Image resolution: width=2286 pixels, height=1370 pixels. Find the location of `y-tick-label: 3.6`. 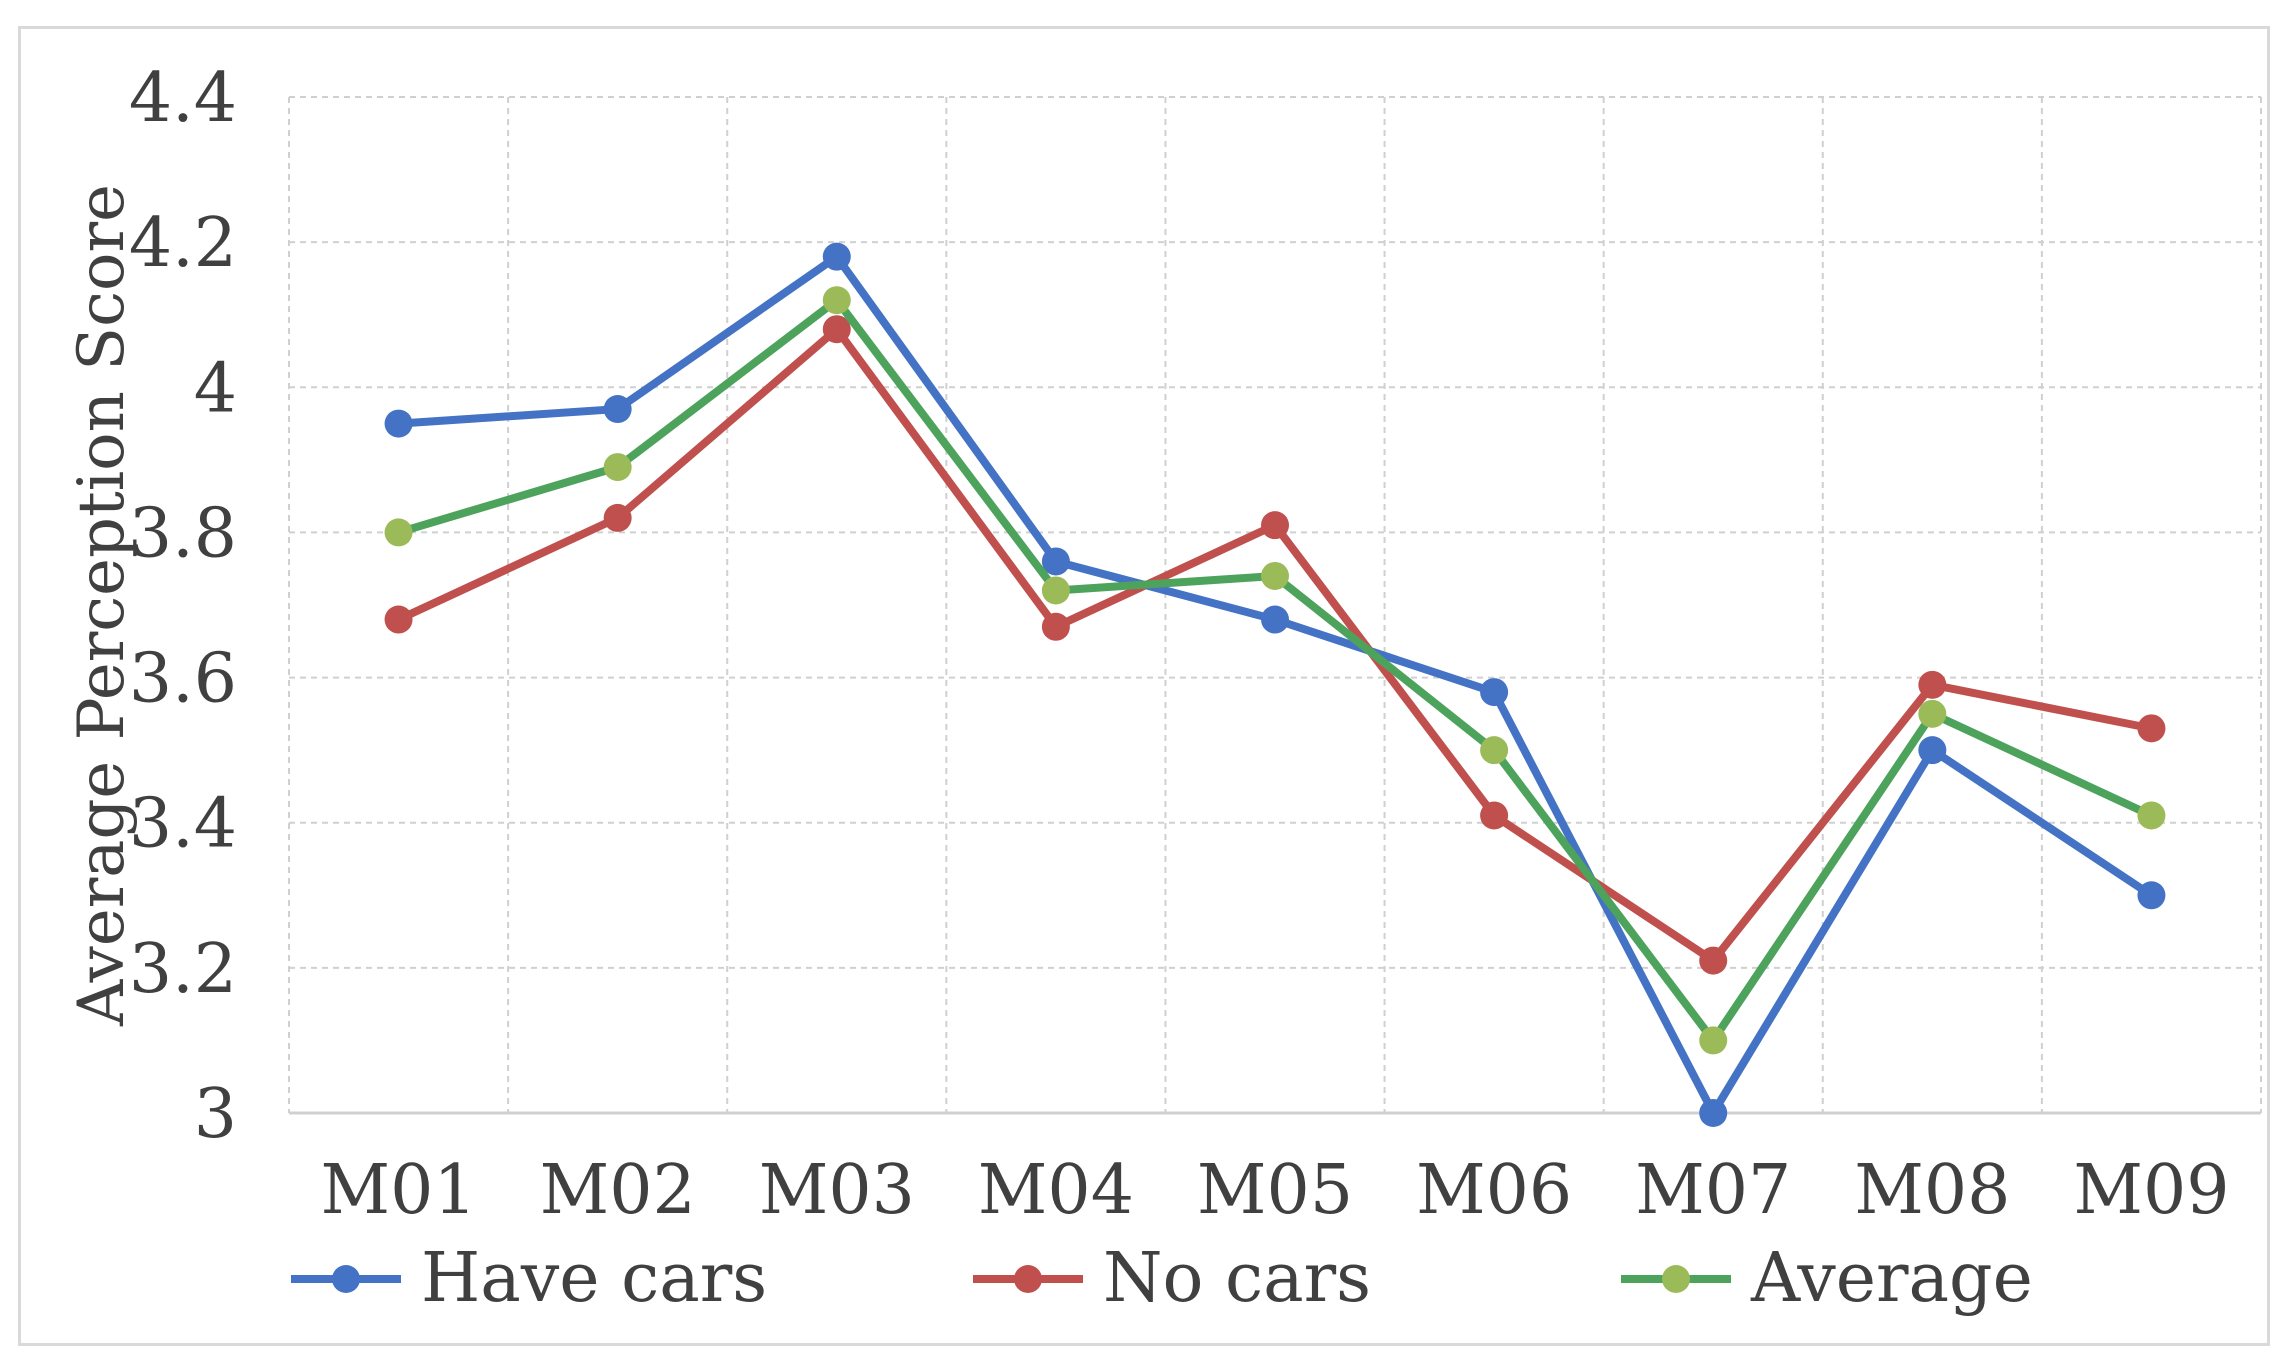

y-tick-label: 3.6 is located at coordinates (183, 679).